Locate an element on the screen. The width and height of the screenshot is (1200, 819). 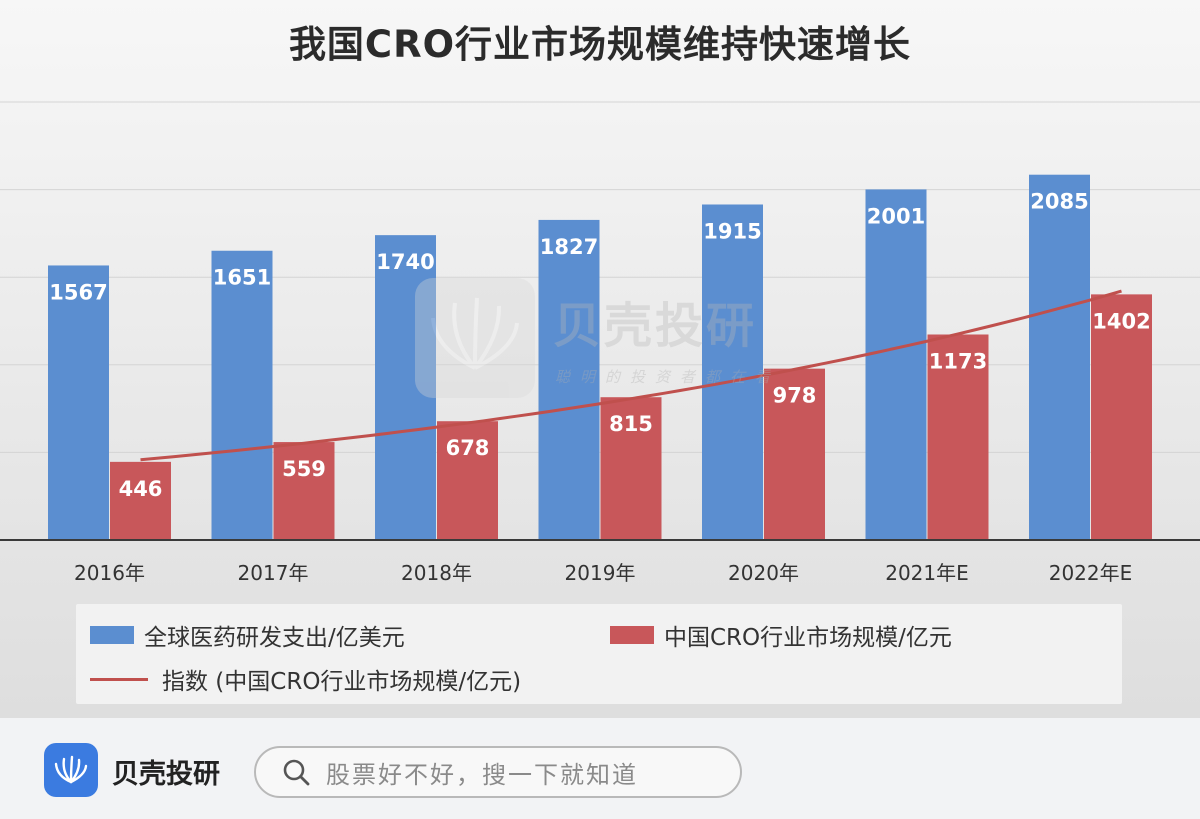
chart-title: 我国CRO行业市场规模维持快速增长 is located at coordinates (600, 44).